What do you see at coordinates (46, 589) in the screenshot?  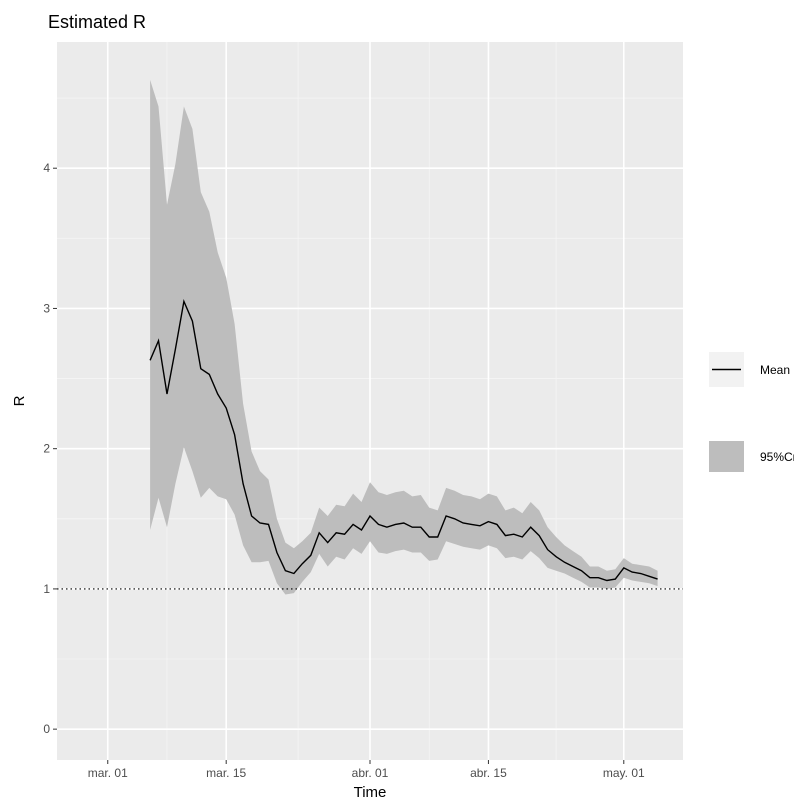 I see `y-tick-label: 1` at bounding box center [46, 589].